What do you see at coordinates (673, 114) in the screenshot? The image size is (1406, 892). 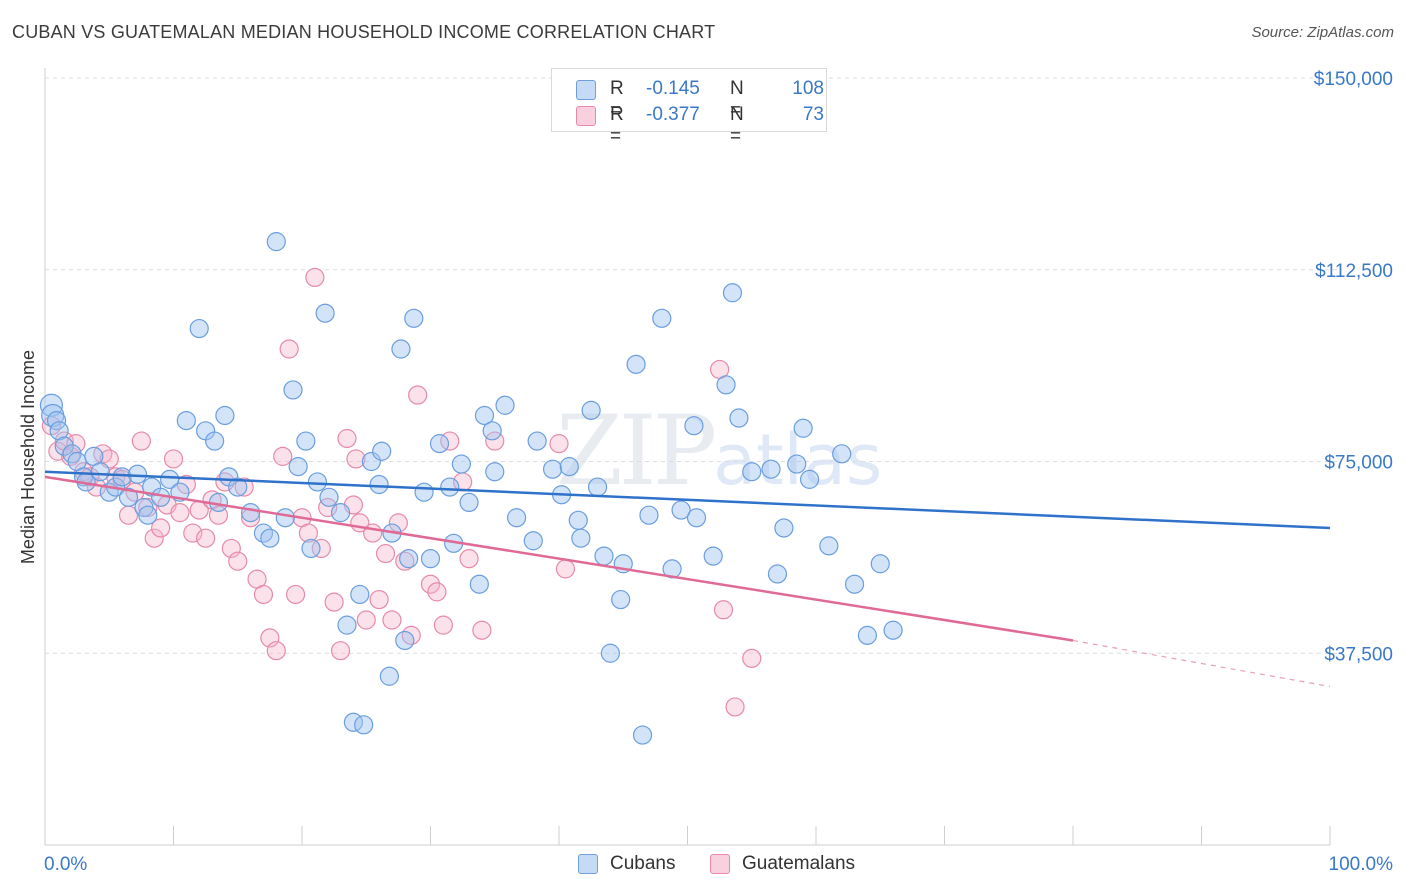 I see `legend-r-value: -0.377` at bounding box center [673, 114].